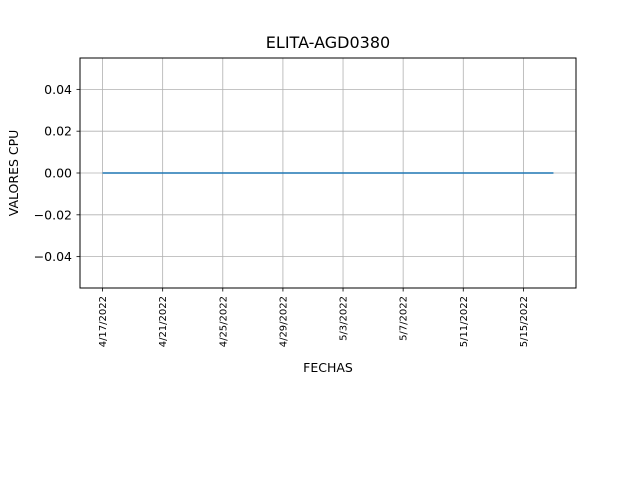 The width and height of the screenshot is (640, 480). I want to click on y-tick-label: −0.02, so click(53, 214).